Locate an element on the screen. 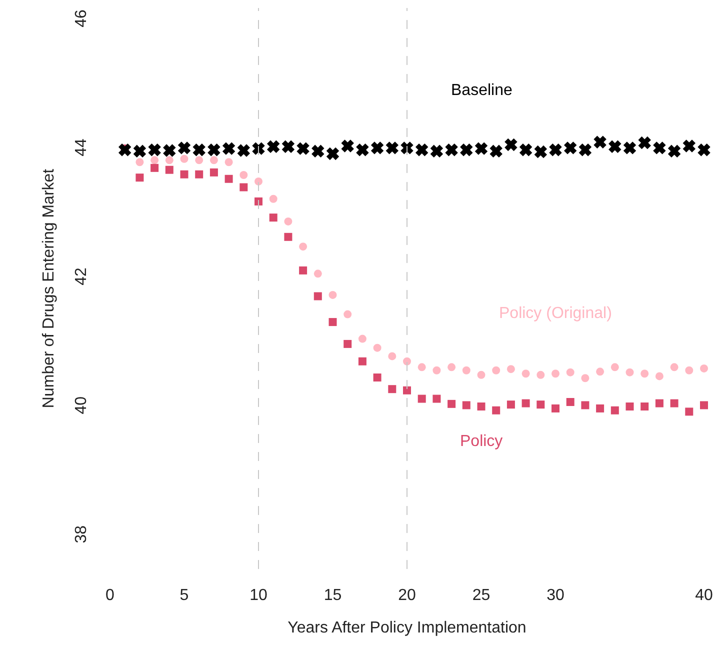 This screenshot has height=656, width=716. y-tick-label: 40 is located at coordinates (81, 405).